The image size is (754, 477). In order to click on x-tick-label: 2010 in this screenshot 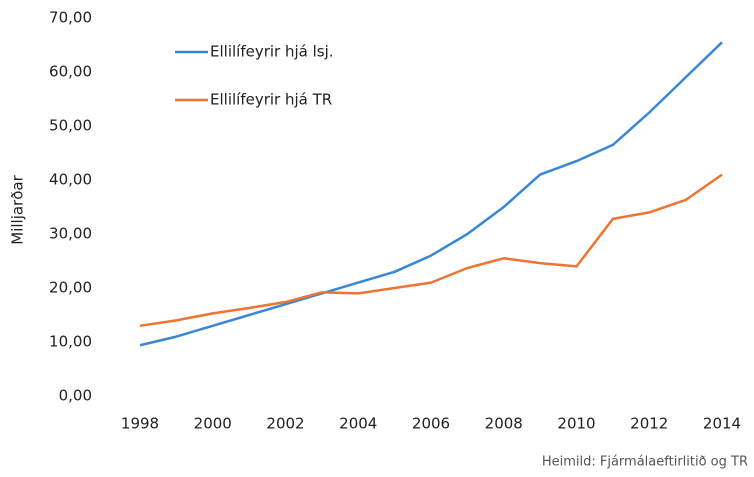, I will do `click(576, 424)`.